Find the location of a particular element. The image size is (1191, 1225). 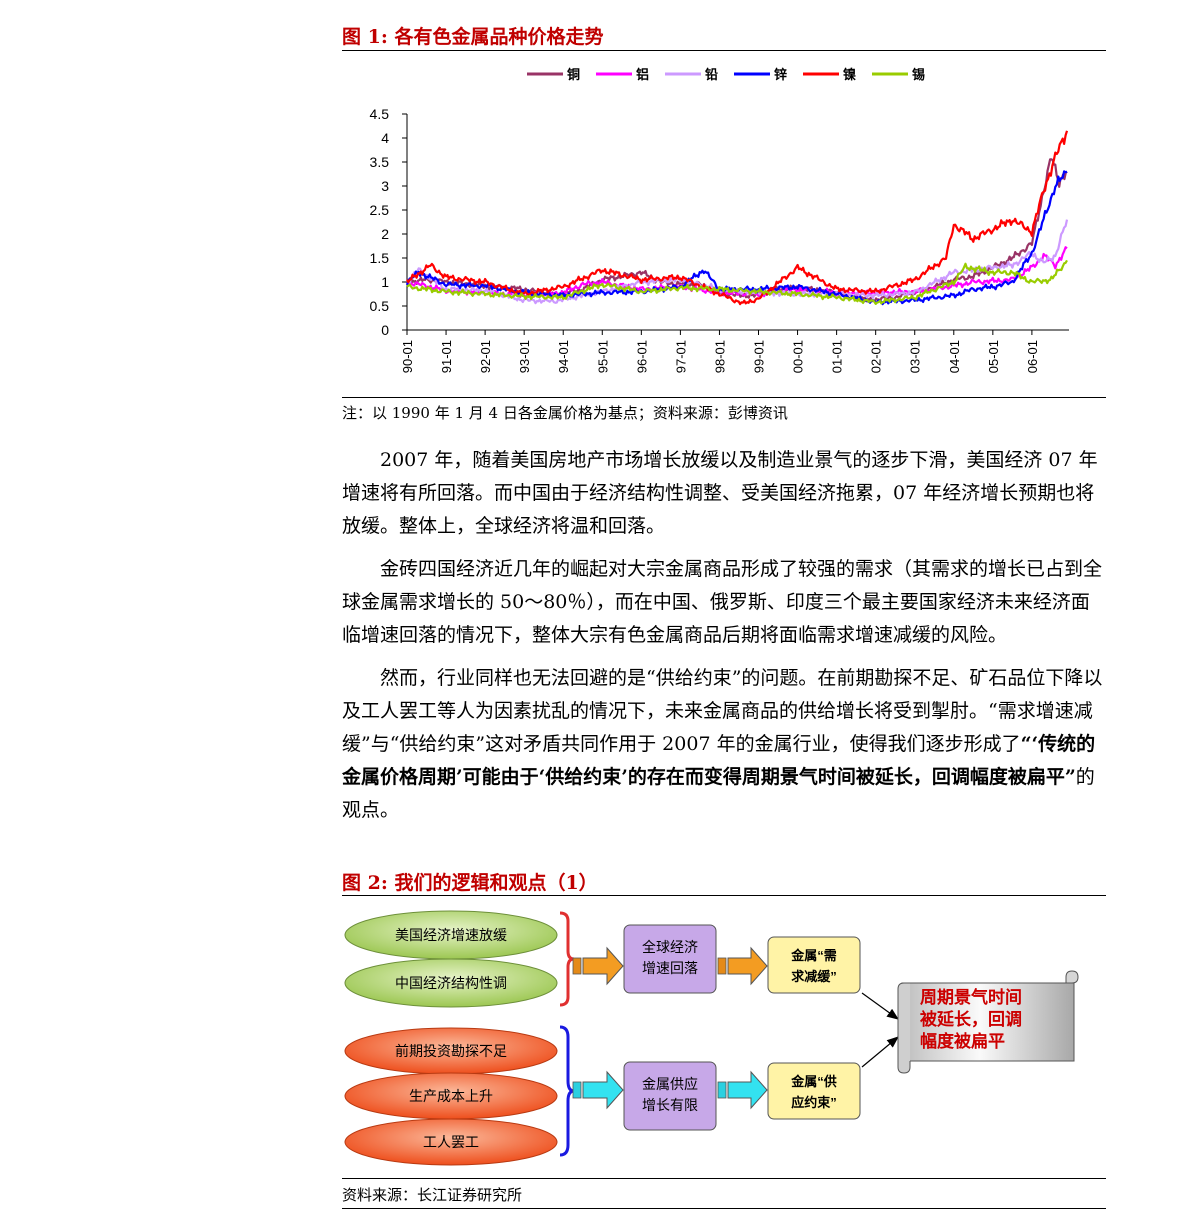

legend-label-4: 镍 is located at coordinates (849, 74).